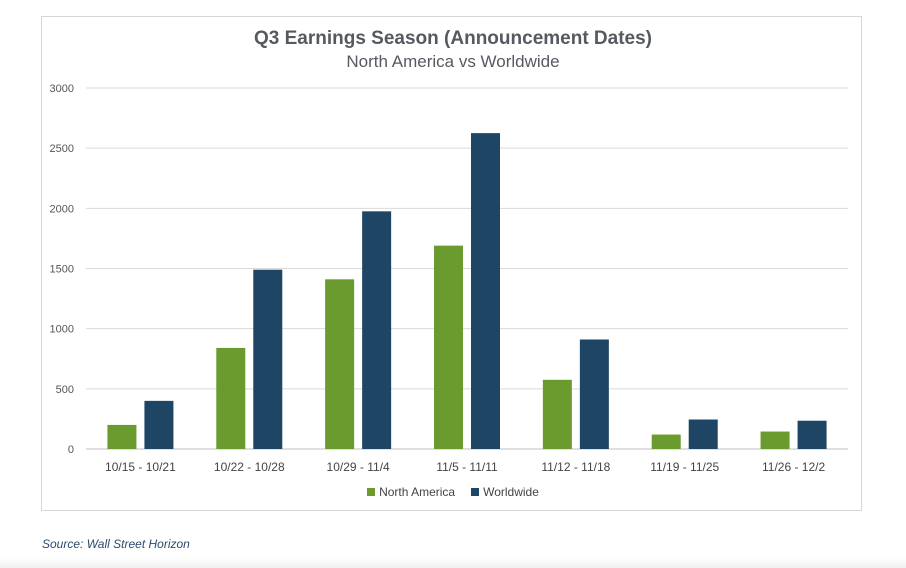 This screenshot has width=906, height=568. Describe the element at coordinates (475, 492) in the screenshot. I see `legend-swatch-worldwide` at that location.